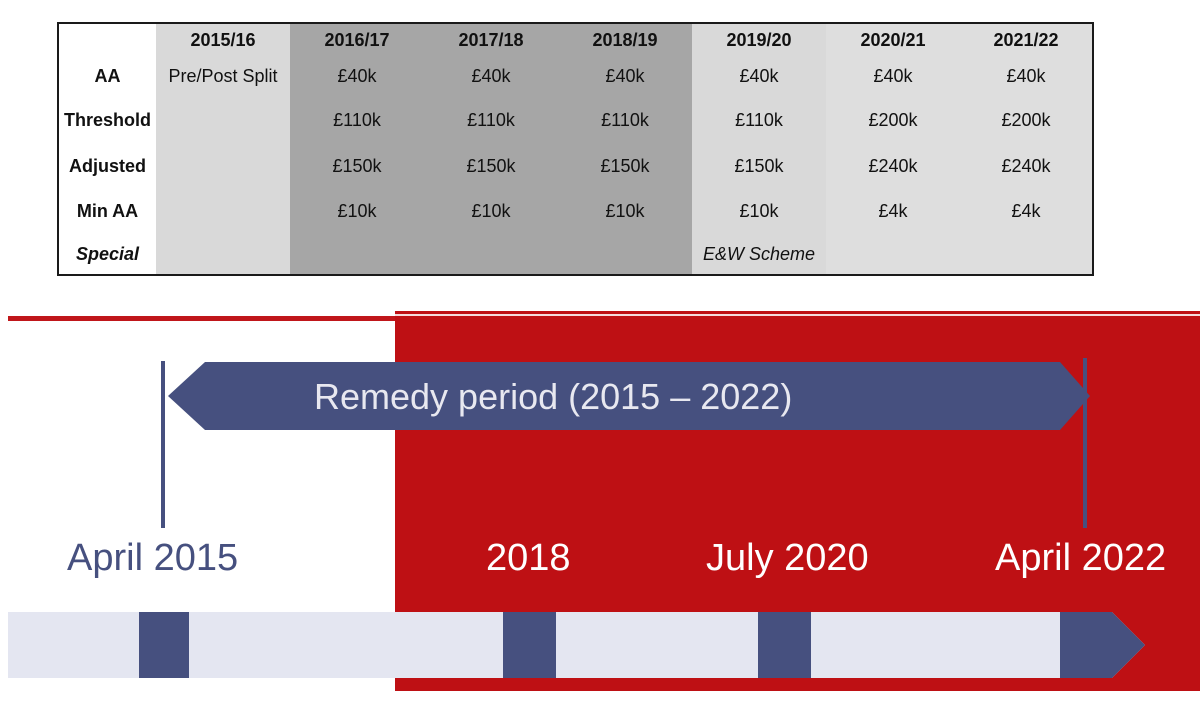 Image resolution: width=1200 pixels, height=710 pixels. I want to click on row-label-adjusted: Adjusted, so click(107, 166).